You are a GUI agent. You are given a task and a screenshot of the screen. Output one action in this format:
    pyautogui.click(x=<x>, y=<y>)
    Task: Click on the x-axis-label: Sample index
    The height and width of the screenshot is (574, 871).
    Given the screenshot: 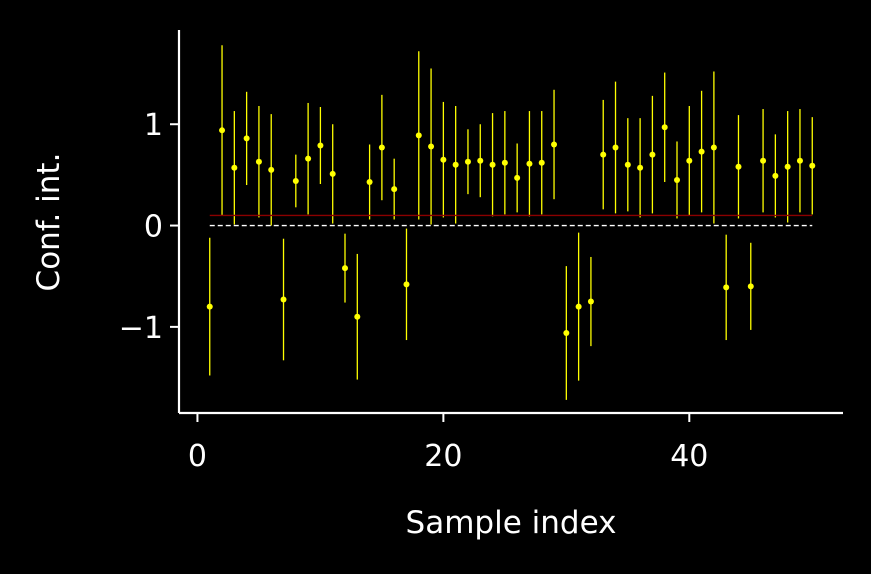 What is the action you would take?
    pyautogui.click(x=511, y=523)
    